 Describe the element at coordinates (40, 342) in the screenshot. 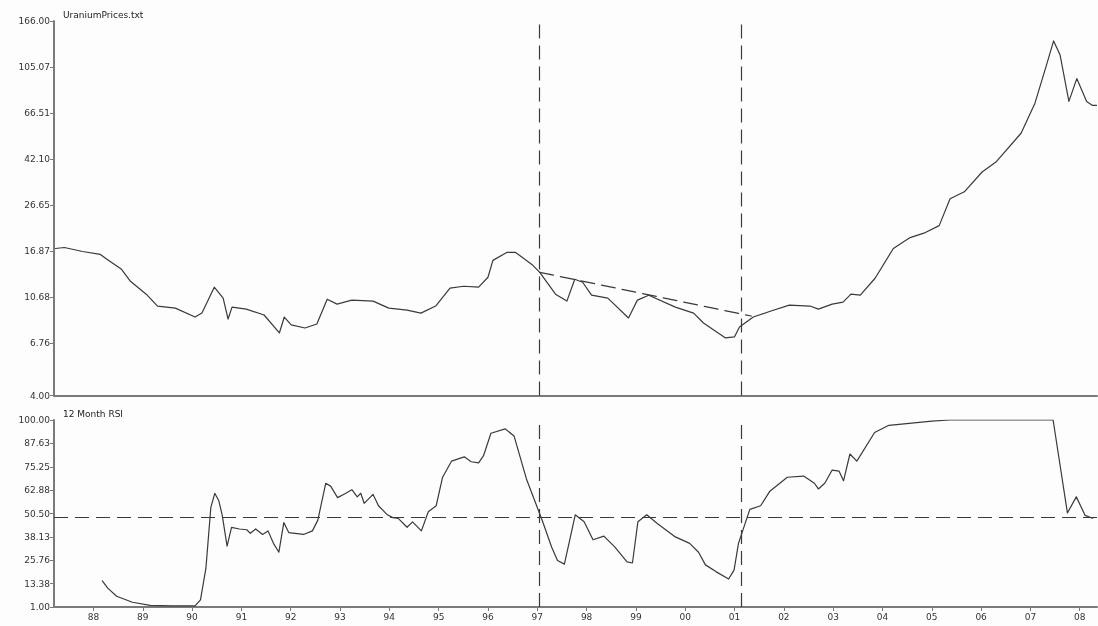

I see `y-tick-label: 6.76` at that location.